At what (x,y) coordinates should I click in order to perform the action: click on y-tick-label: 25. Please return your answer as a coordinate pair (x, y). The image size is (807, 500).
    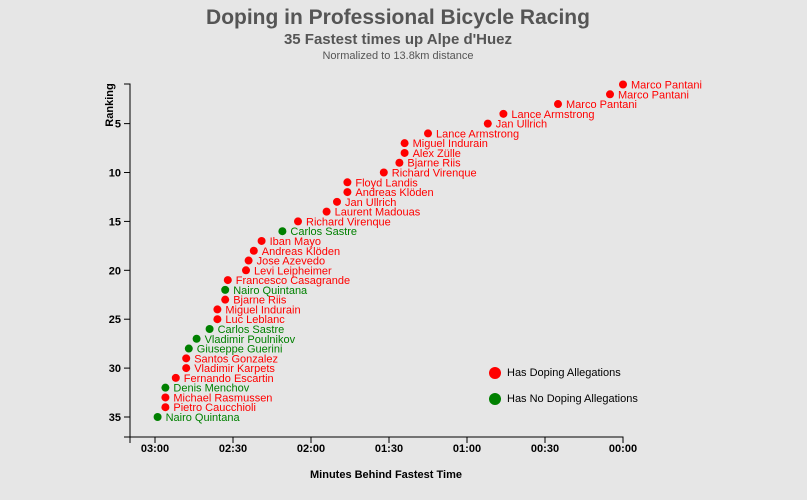
    Looking at the image, I should click on (115, 320).